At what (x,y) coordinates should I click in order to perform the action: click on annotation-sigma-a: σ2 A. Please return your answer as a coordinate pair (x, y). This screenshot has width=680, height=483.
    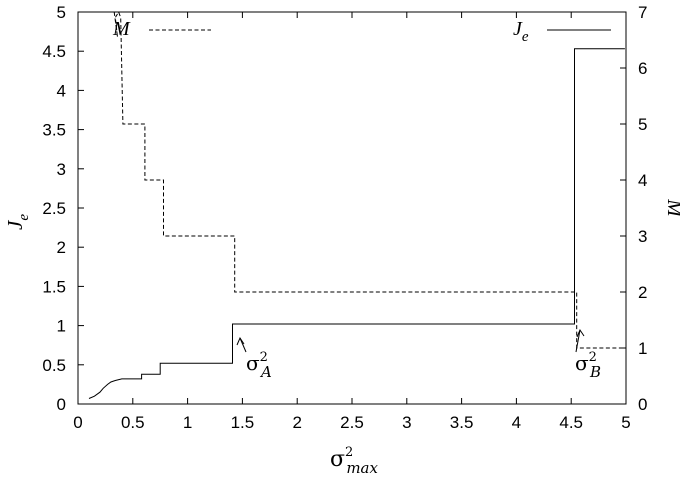
    Looking at the image, I should click on (259, 365).